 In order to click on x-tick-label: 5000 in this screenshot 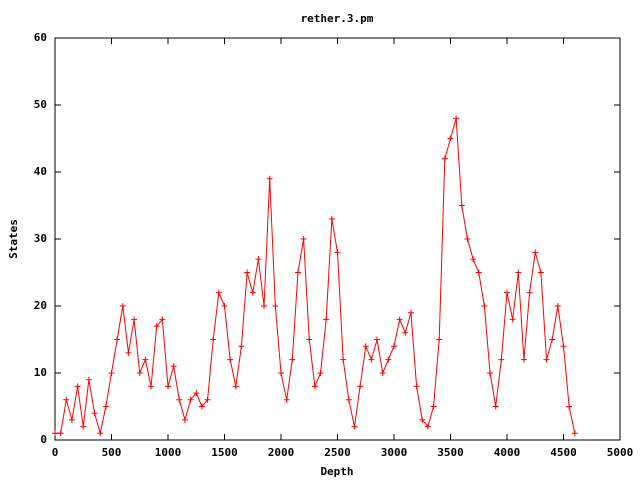, I will do `click(620, 452)`.